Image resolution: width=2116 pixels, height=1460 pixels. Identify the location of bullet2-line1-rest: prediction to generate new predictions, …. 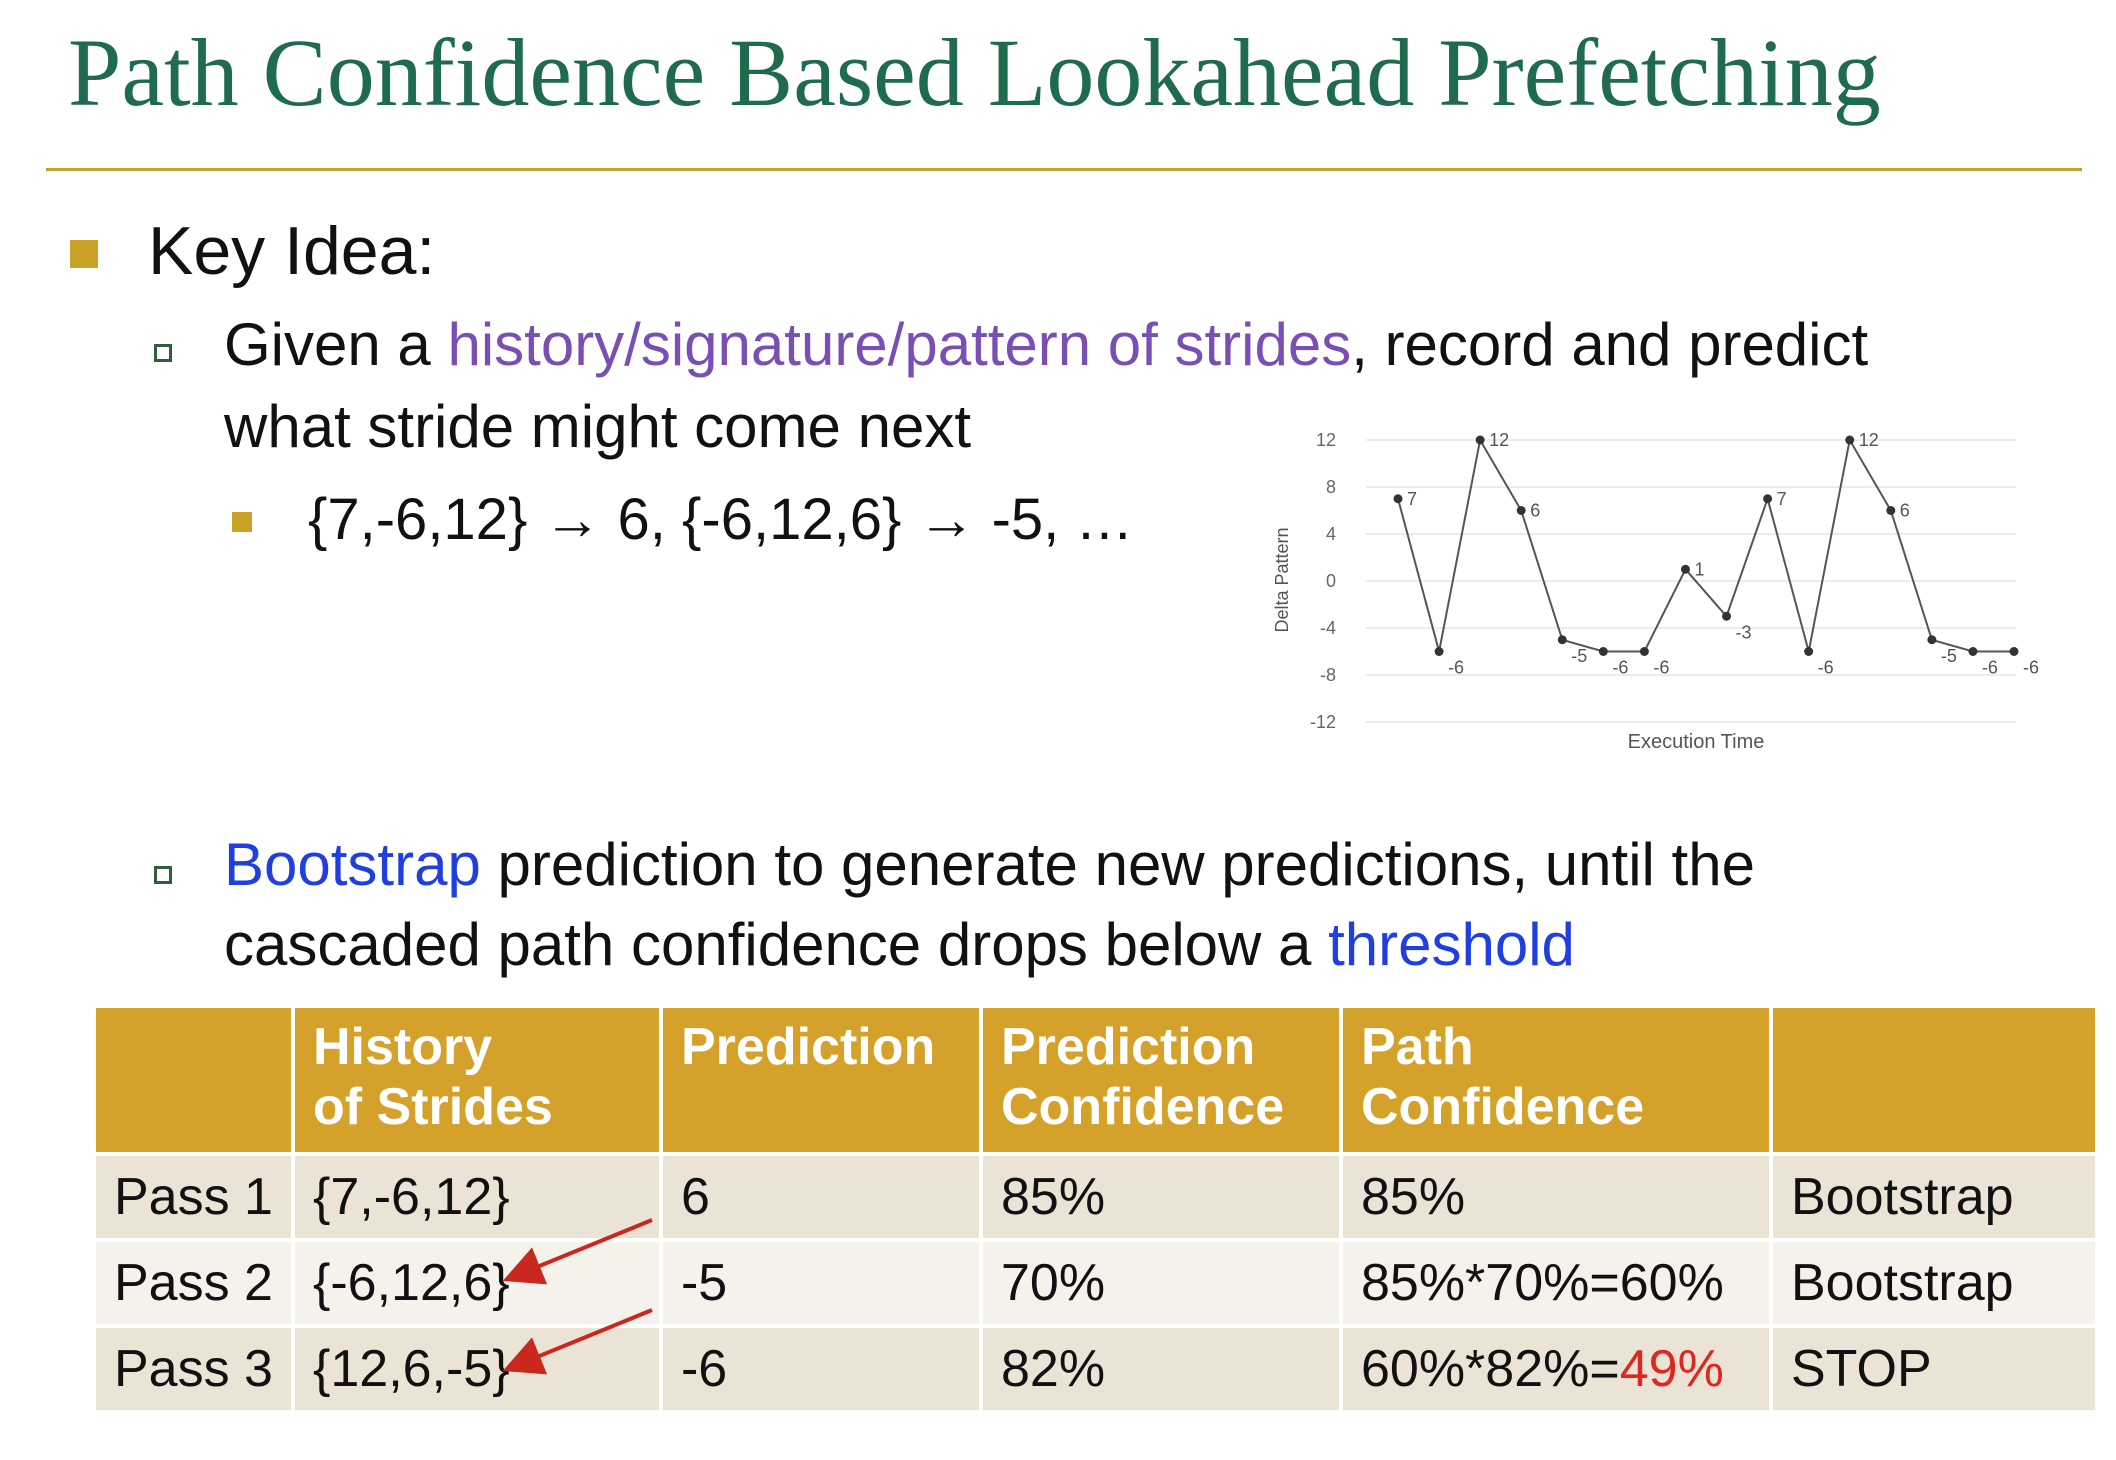
(1117, 864).